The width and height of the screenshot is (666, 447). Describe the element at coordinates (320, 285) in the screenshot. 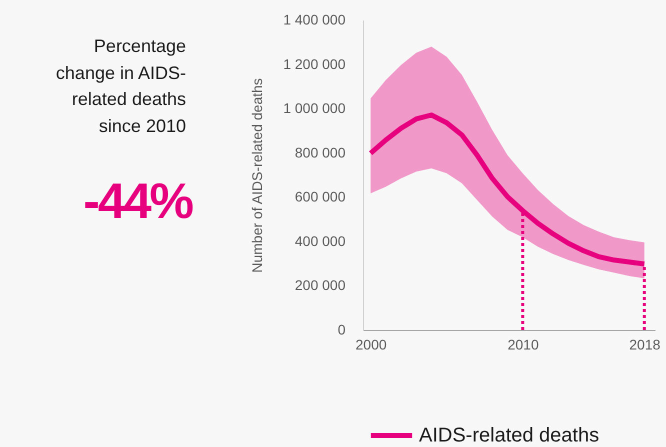

I see `y-tick-label: 200 000` at that location.